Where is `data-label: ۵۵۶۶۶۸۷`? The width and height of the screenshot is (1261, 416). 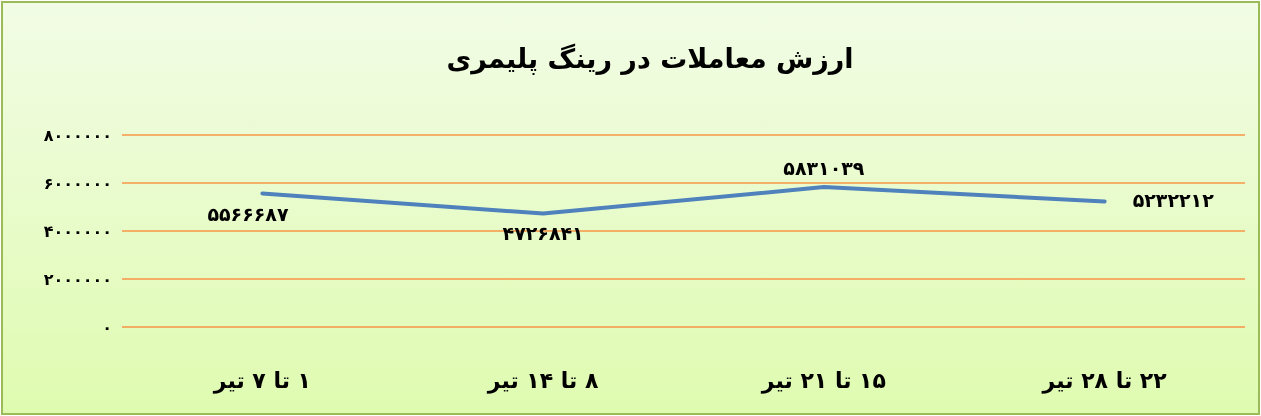
data-label: ۵۵۶۶۶۸۷ is located at coordinates (248, 214).